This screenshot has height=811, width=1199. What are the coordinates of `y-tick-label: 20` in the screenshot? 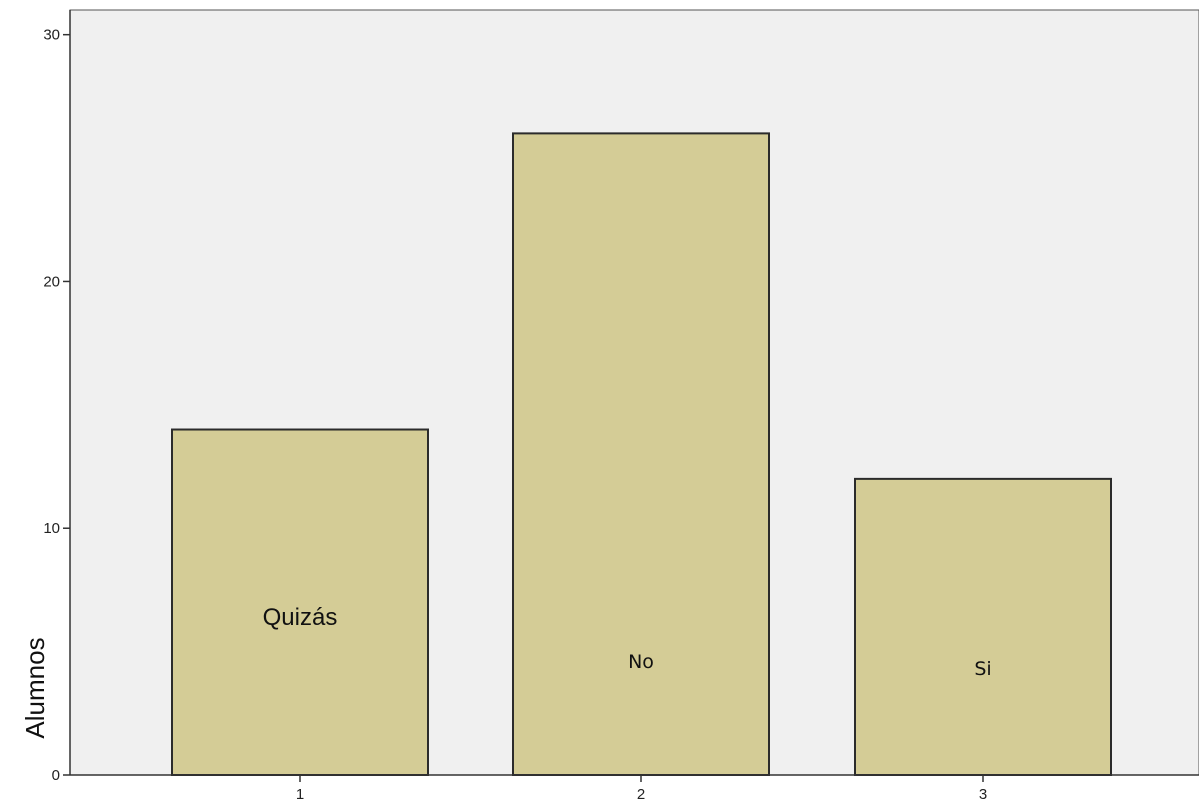 It's located at (51, 281).